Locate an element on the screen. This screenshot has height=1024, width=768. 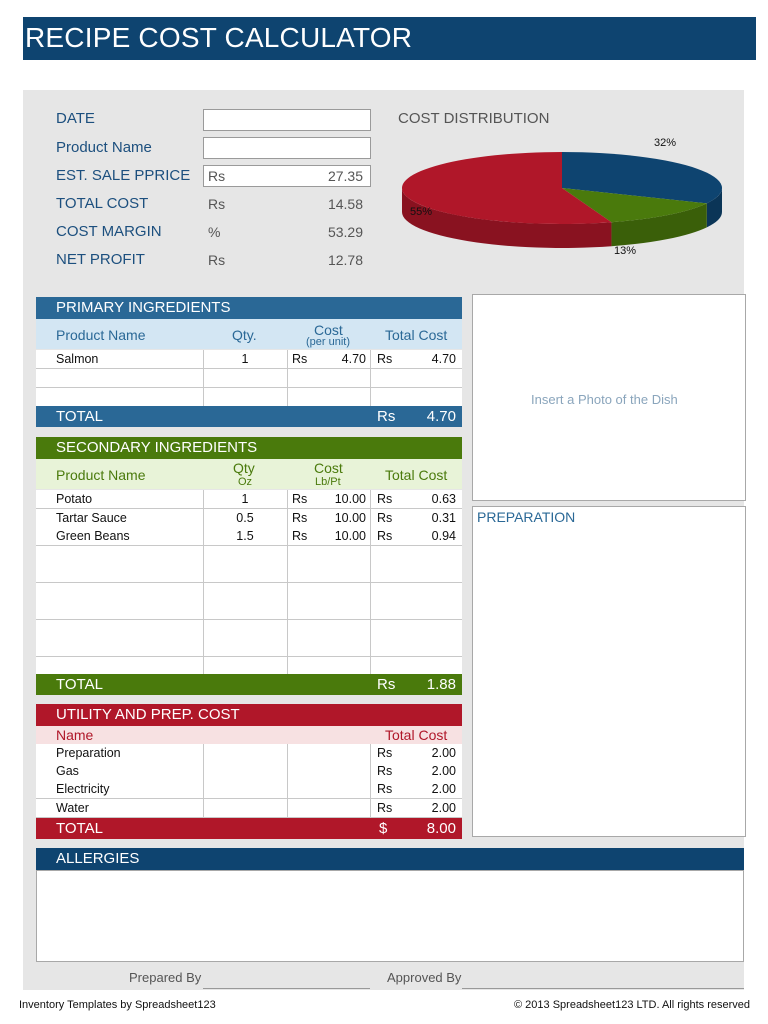
utility-column-header: Name Total Cost is located at coordinates (249, 735).